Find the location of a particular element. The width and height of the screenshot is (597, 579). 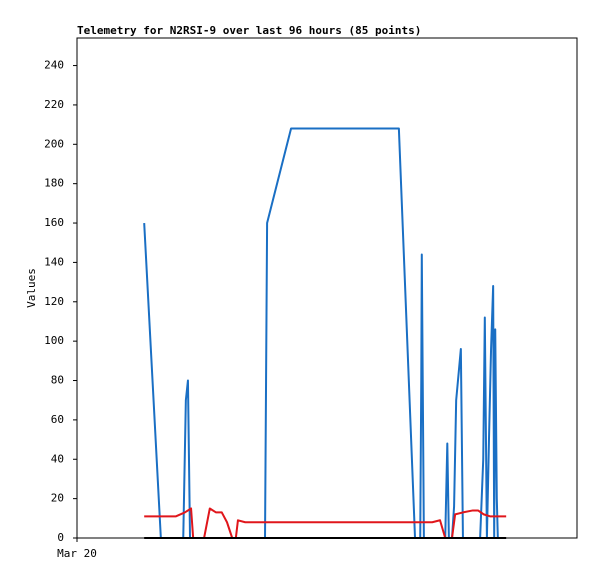

y-tick-label: 180 is located at coordinates (54, 183).